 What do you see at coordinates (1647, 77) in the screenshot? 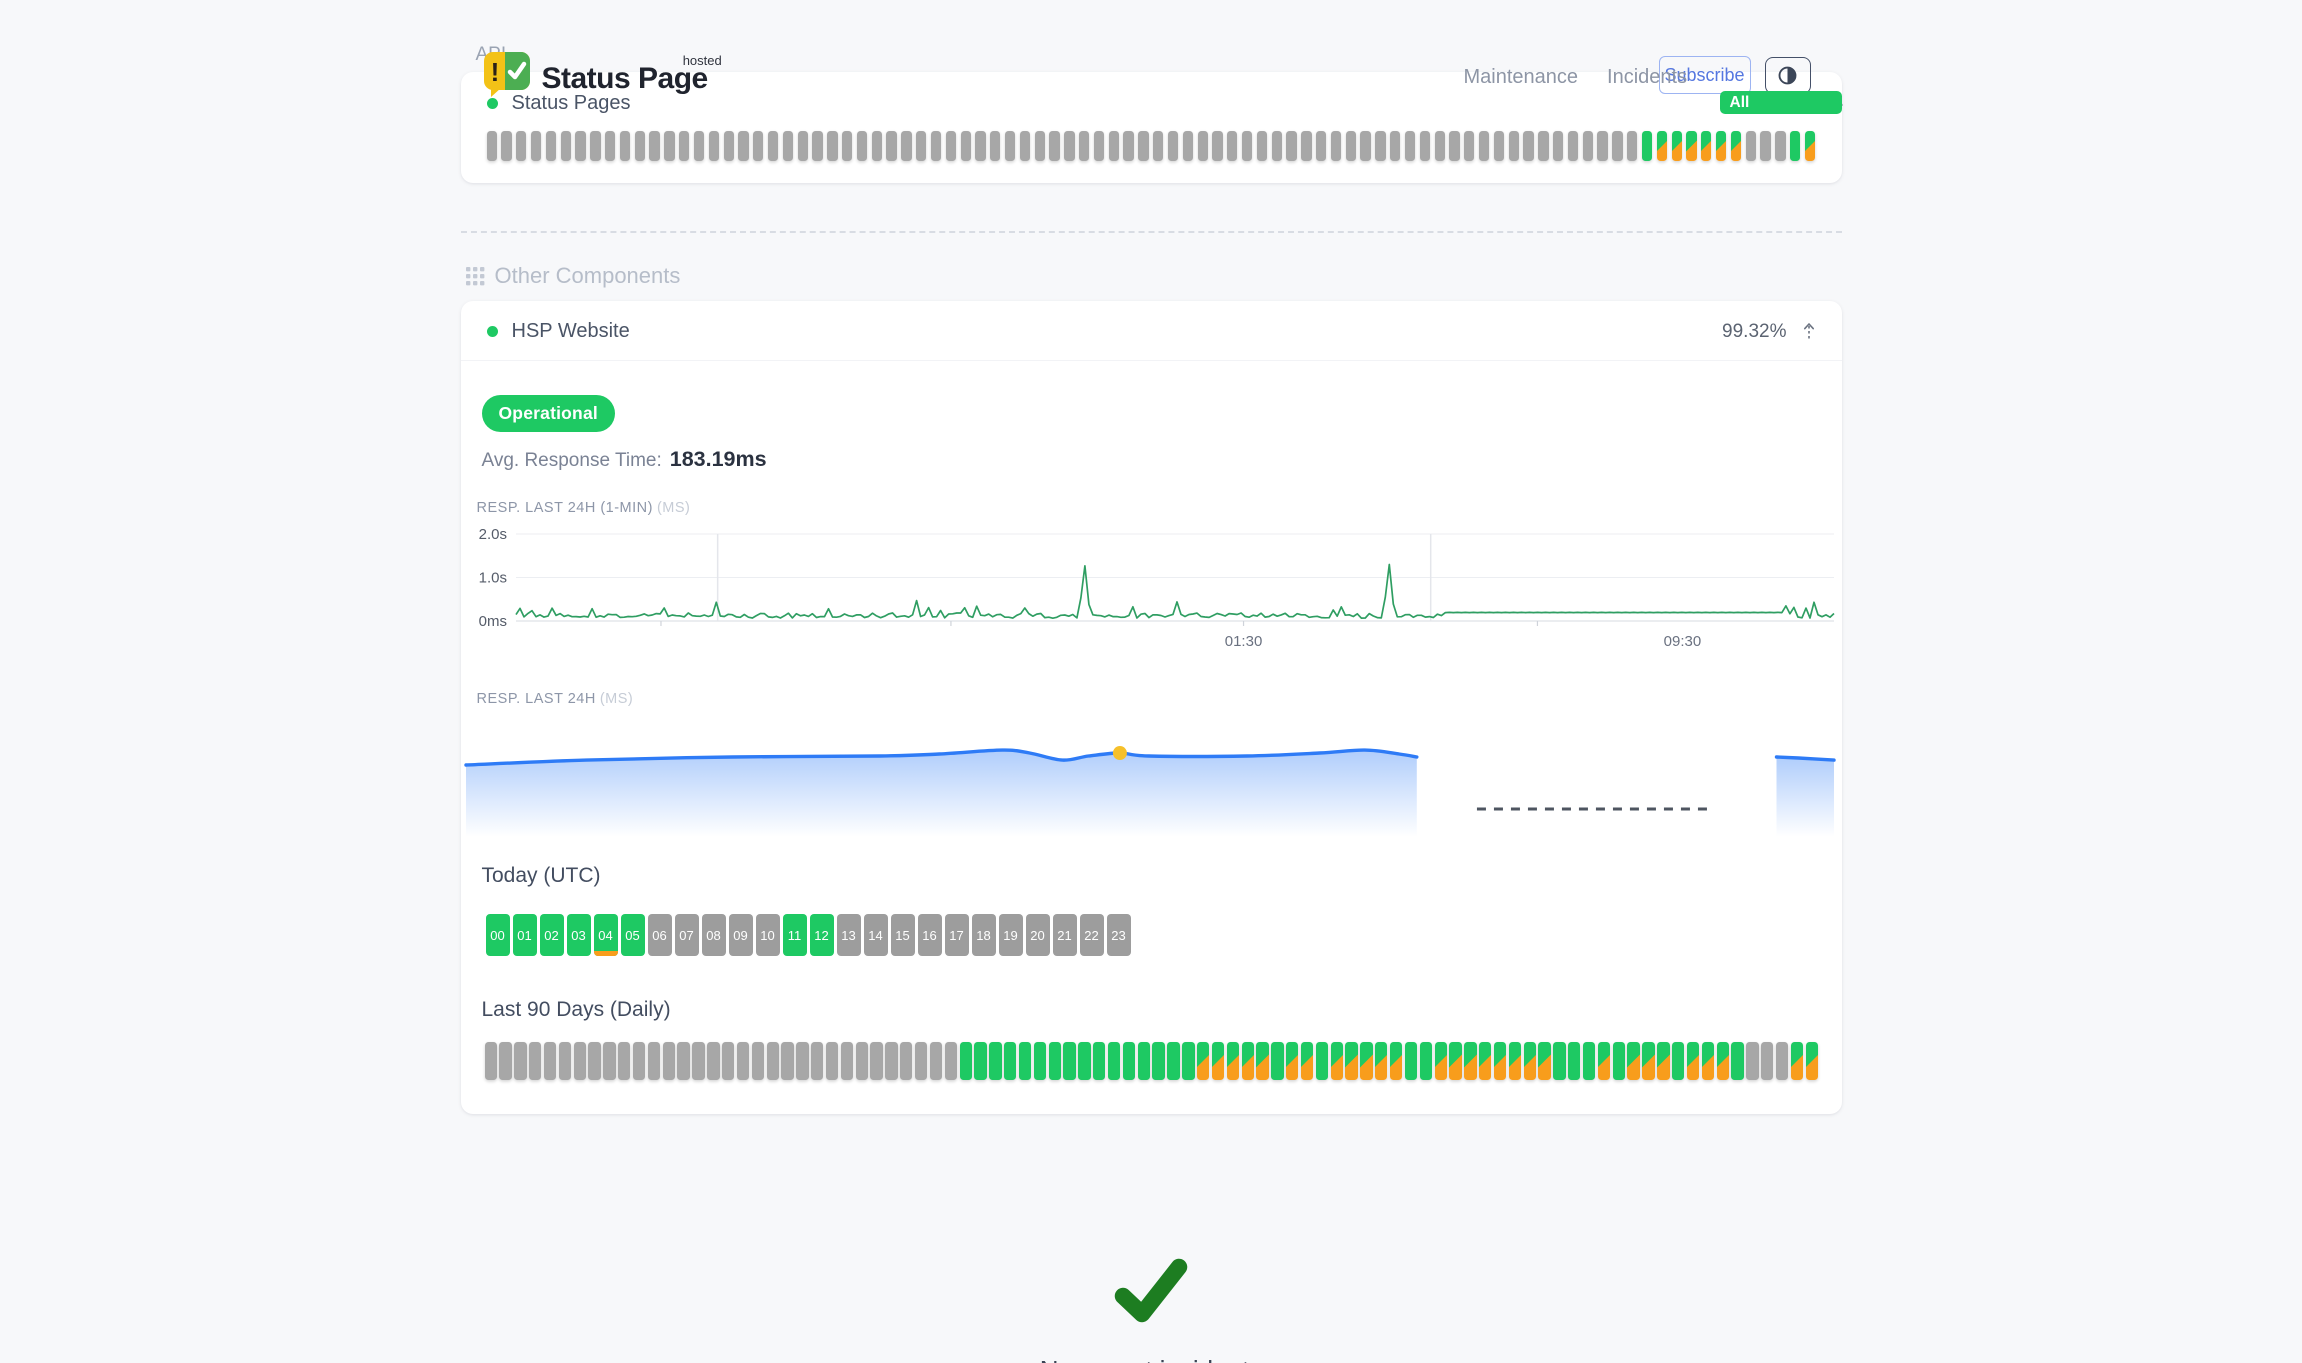
I see `nav-link-incidents: Incidents` at bounding box center [1647, 77].